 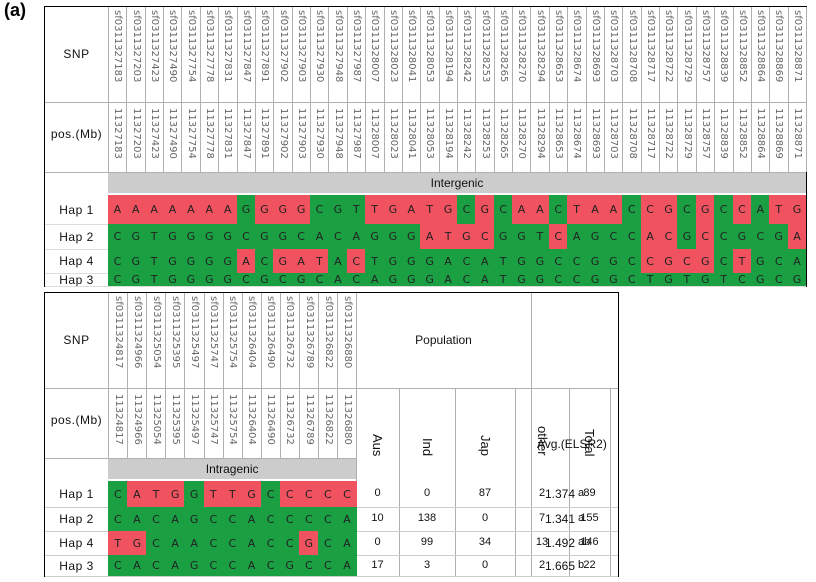 I want to click on population-count: 34, so click(x=485, y=542).